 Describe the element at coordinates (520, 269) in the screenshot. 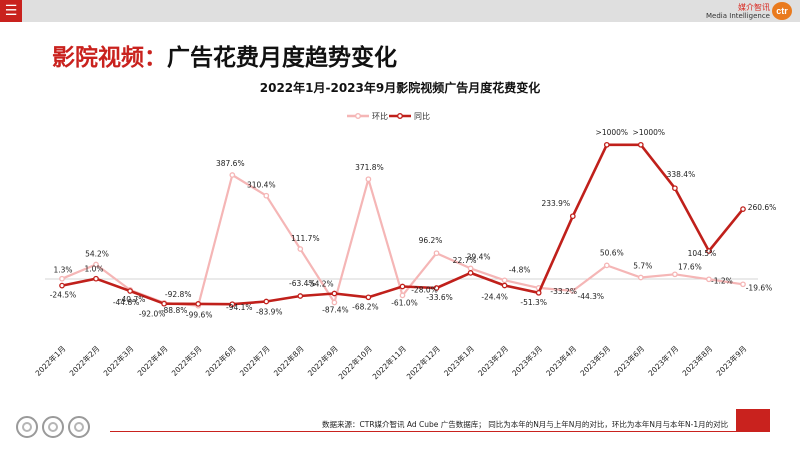

I see `data-label-0-13: -4.8%` at that location.